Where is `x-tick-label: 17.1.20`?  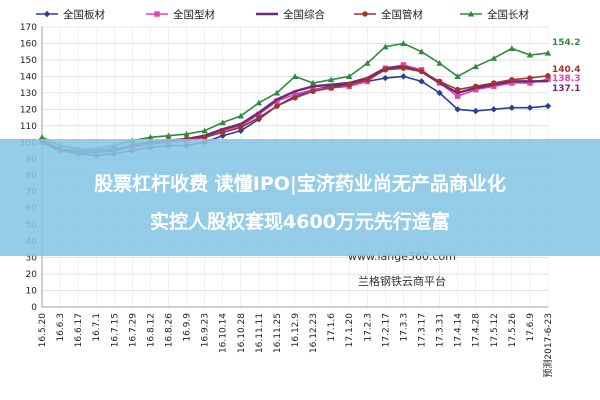 x-tick-label: 17.1.20 is located at coordinates (350, 330).